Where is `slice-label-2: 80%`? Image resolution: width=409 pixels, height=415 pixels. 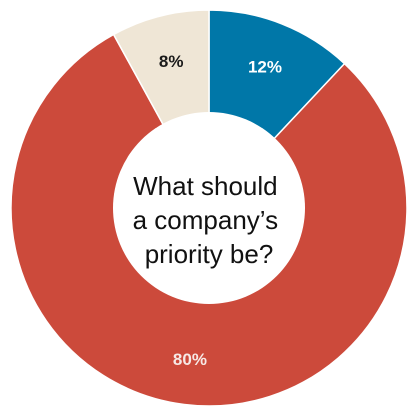 slice-label-2: 80% is located at coordinates (190, 359).